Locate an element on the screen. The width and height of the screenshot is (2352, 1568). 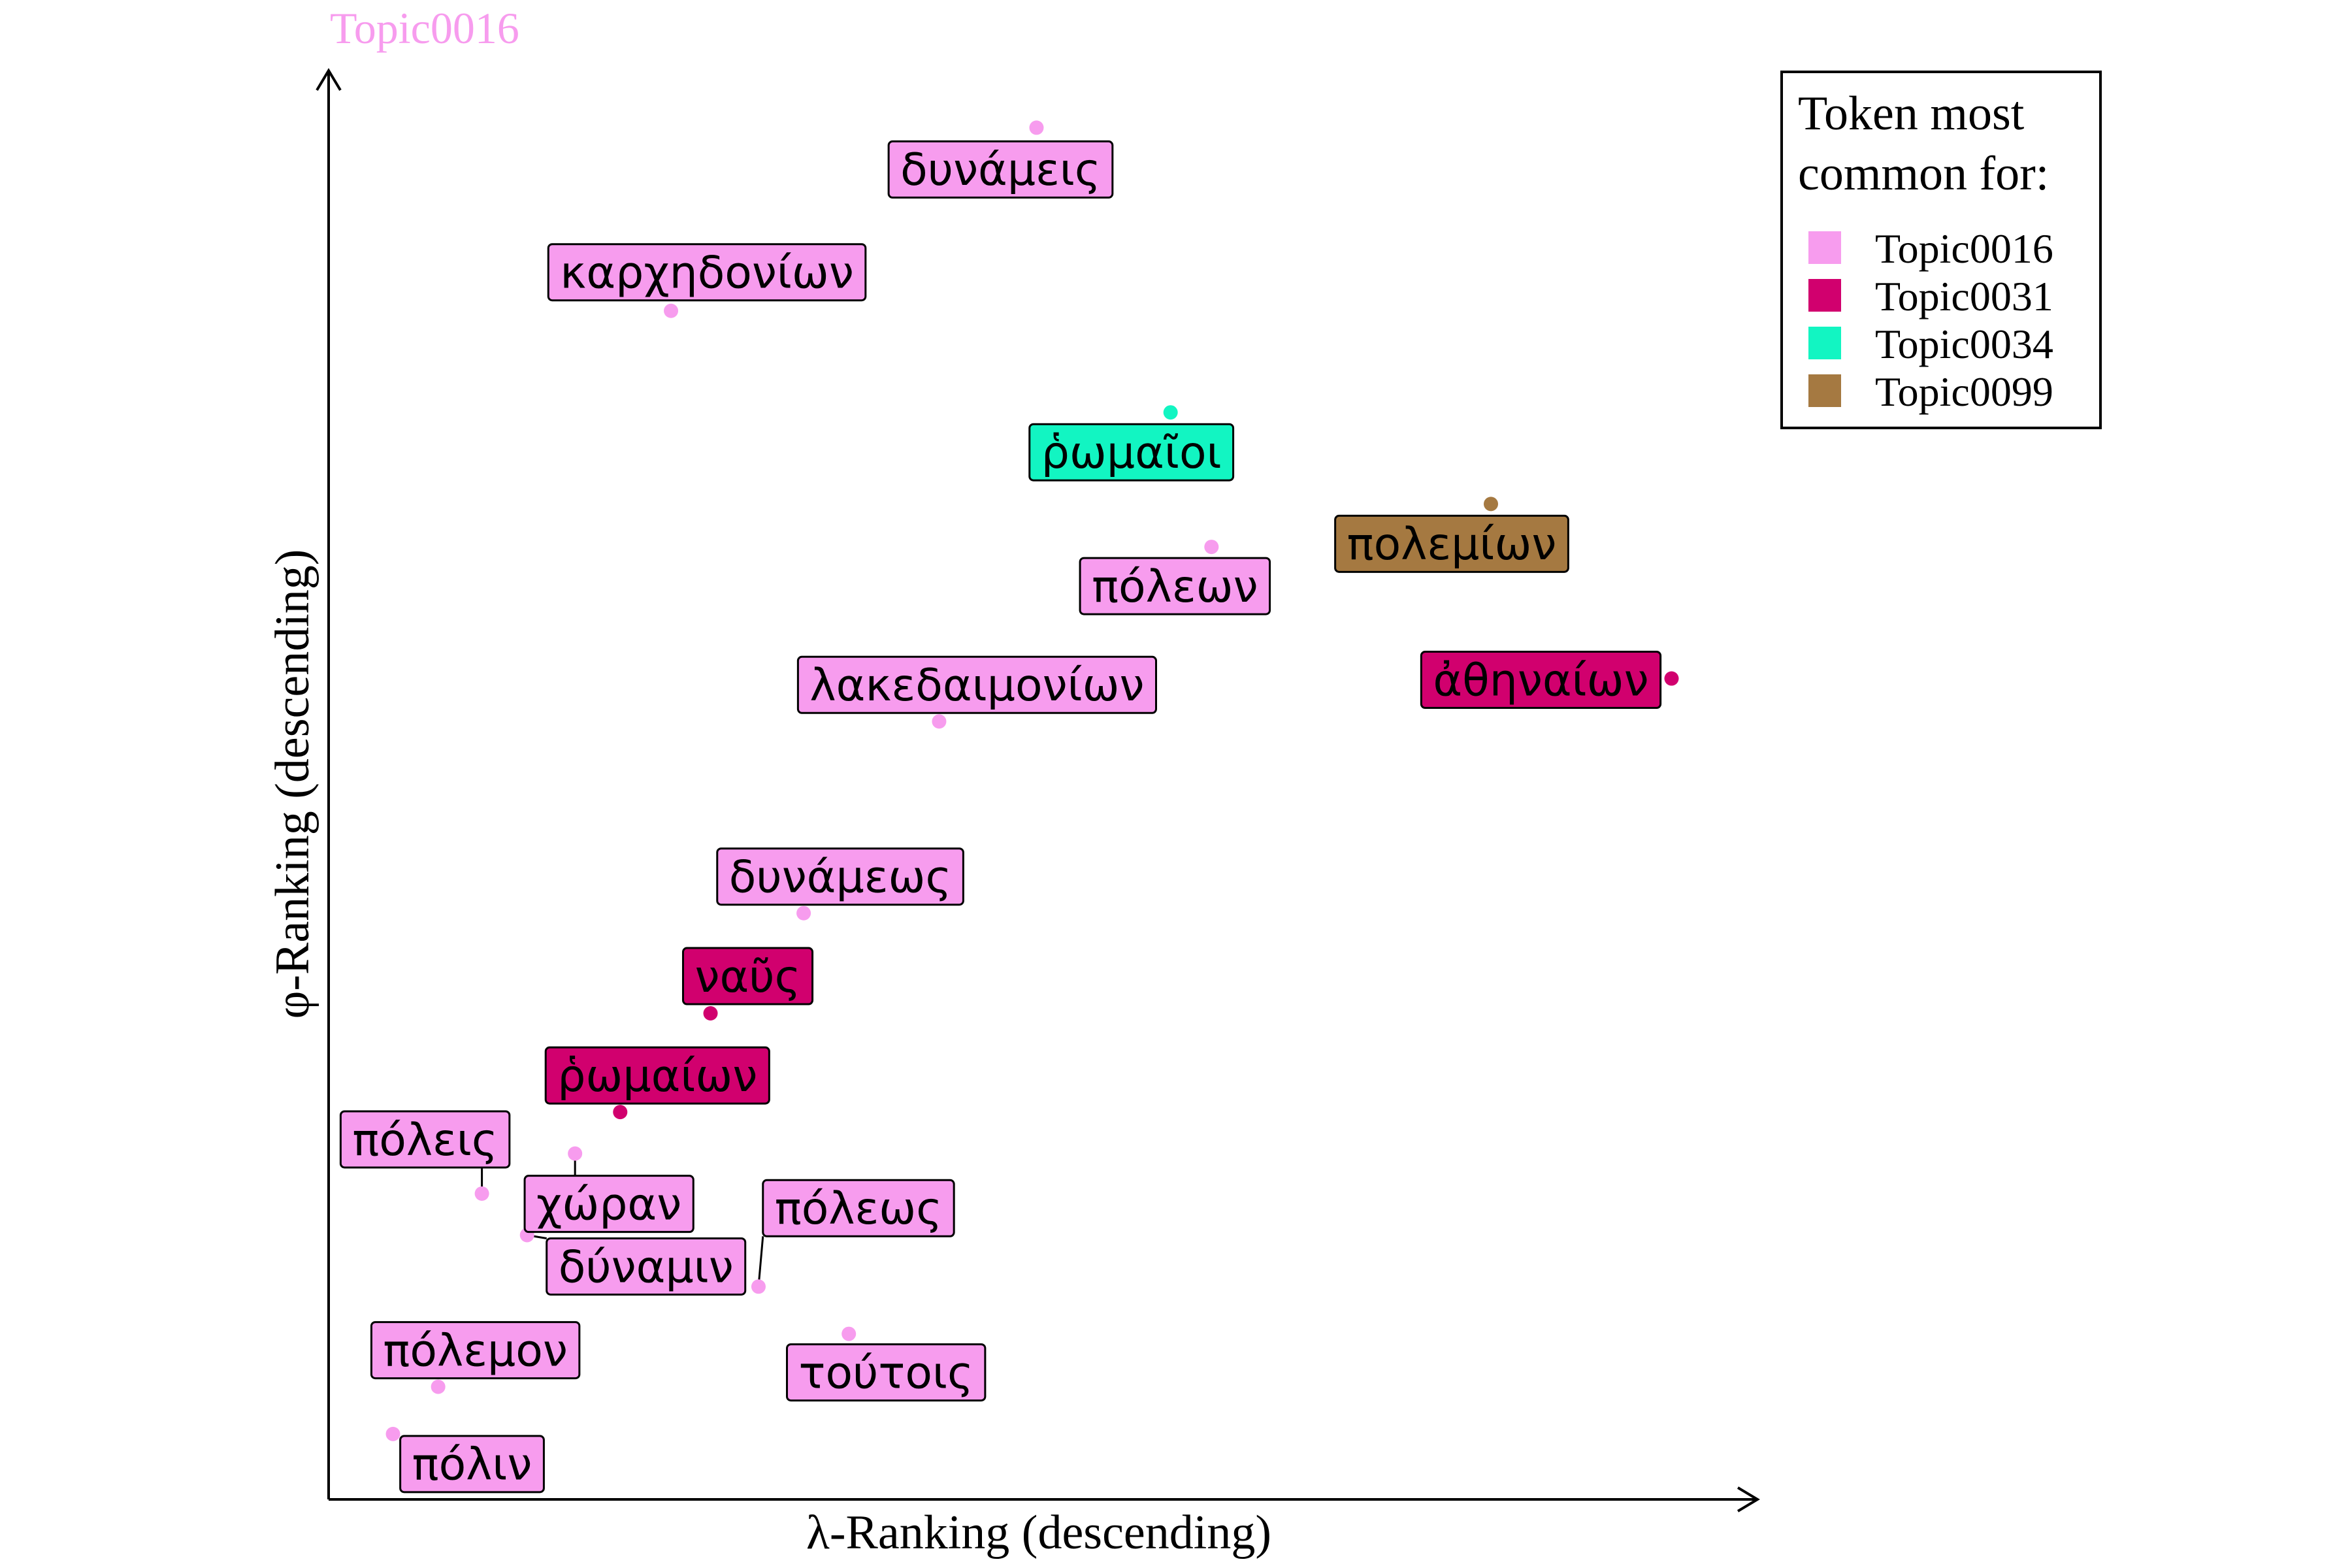
point-label-text: καρχηδονίων is located at coordinates (707, 273).